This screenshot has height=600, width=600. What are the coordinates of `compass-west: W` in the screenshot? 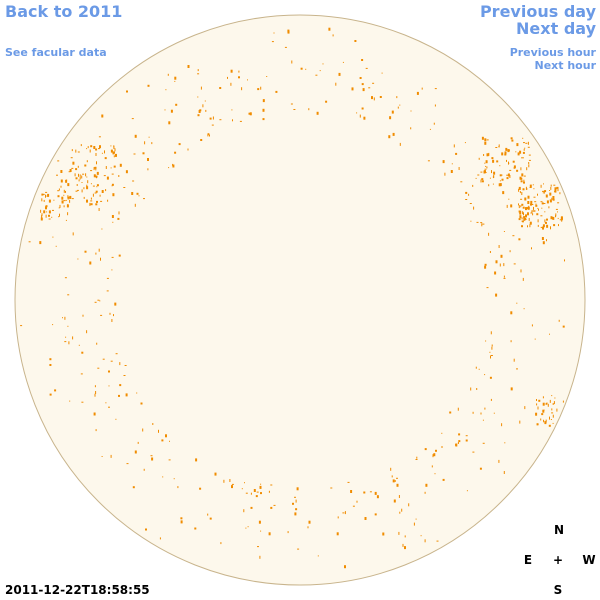 It's located at (588, 560).